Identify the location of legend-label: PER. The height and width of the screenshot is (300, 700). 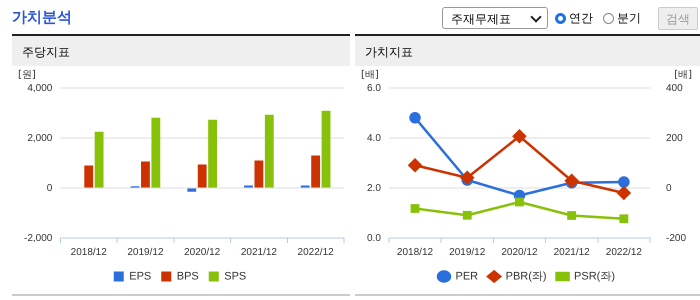
(466, 276).